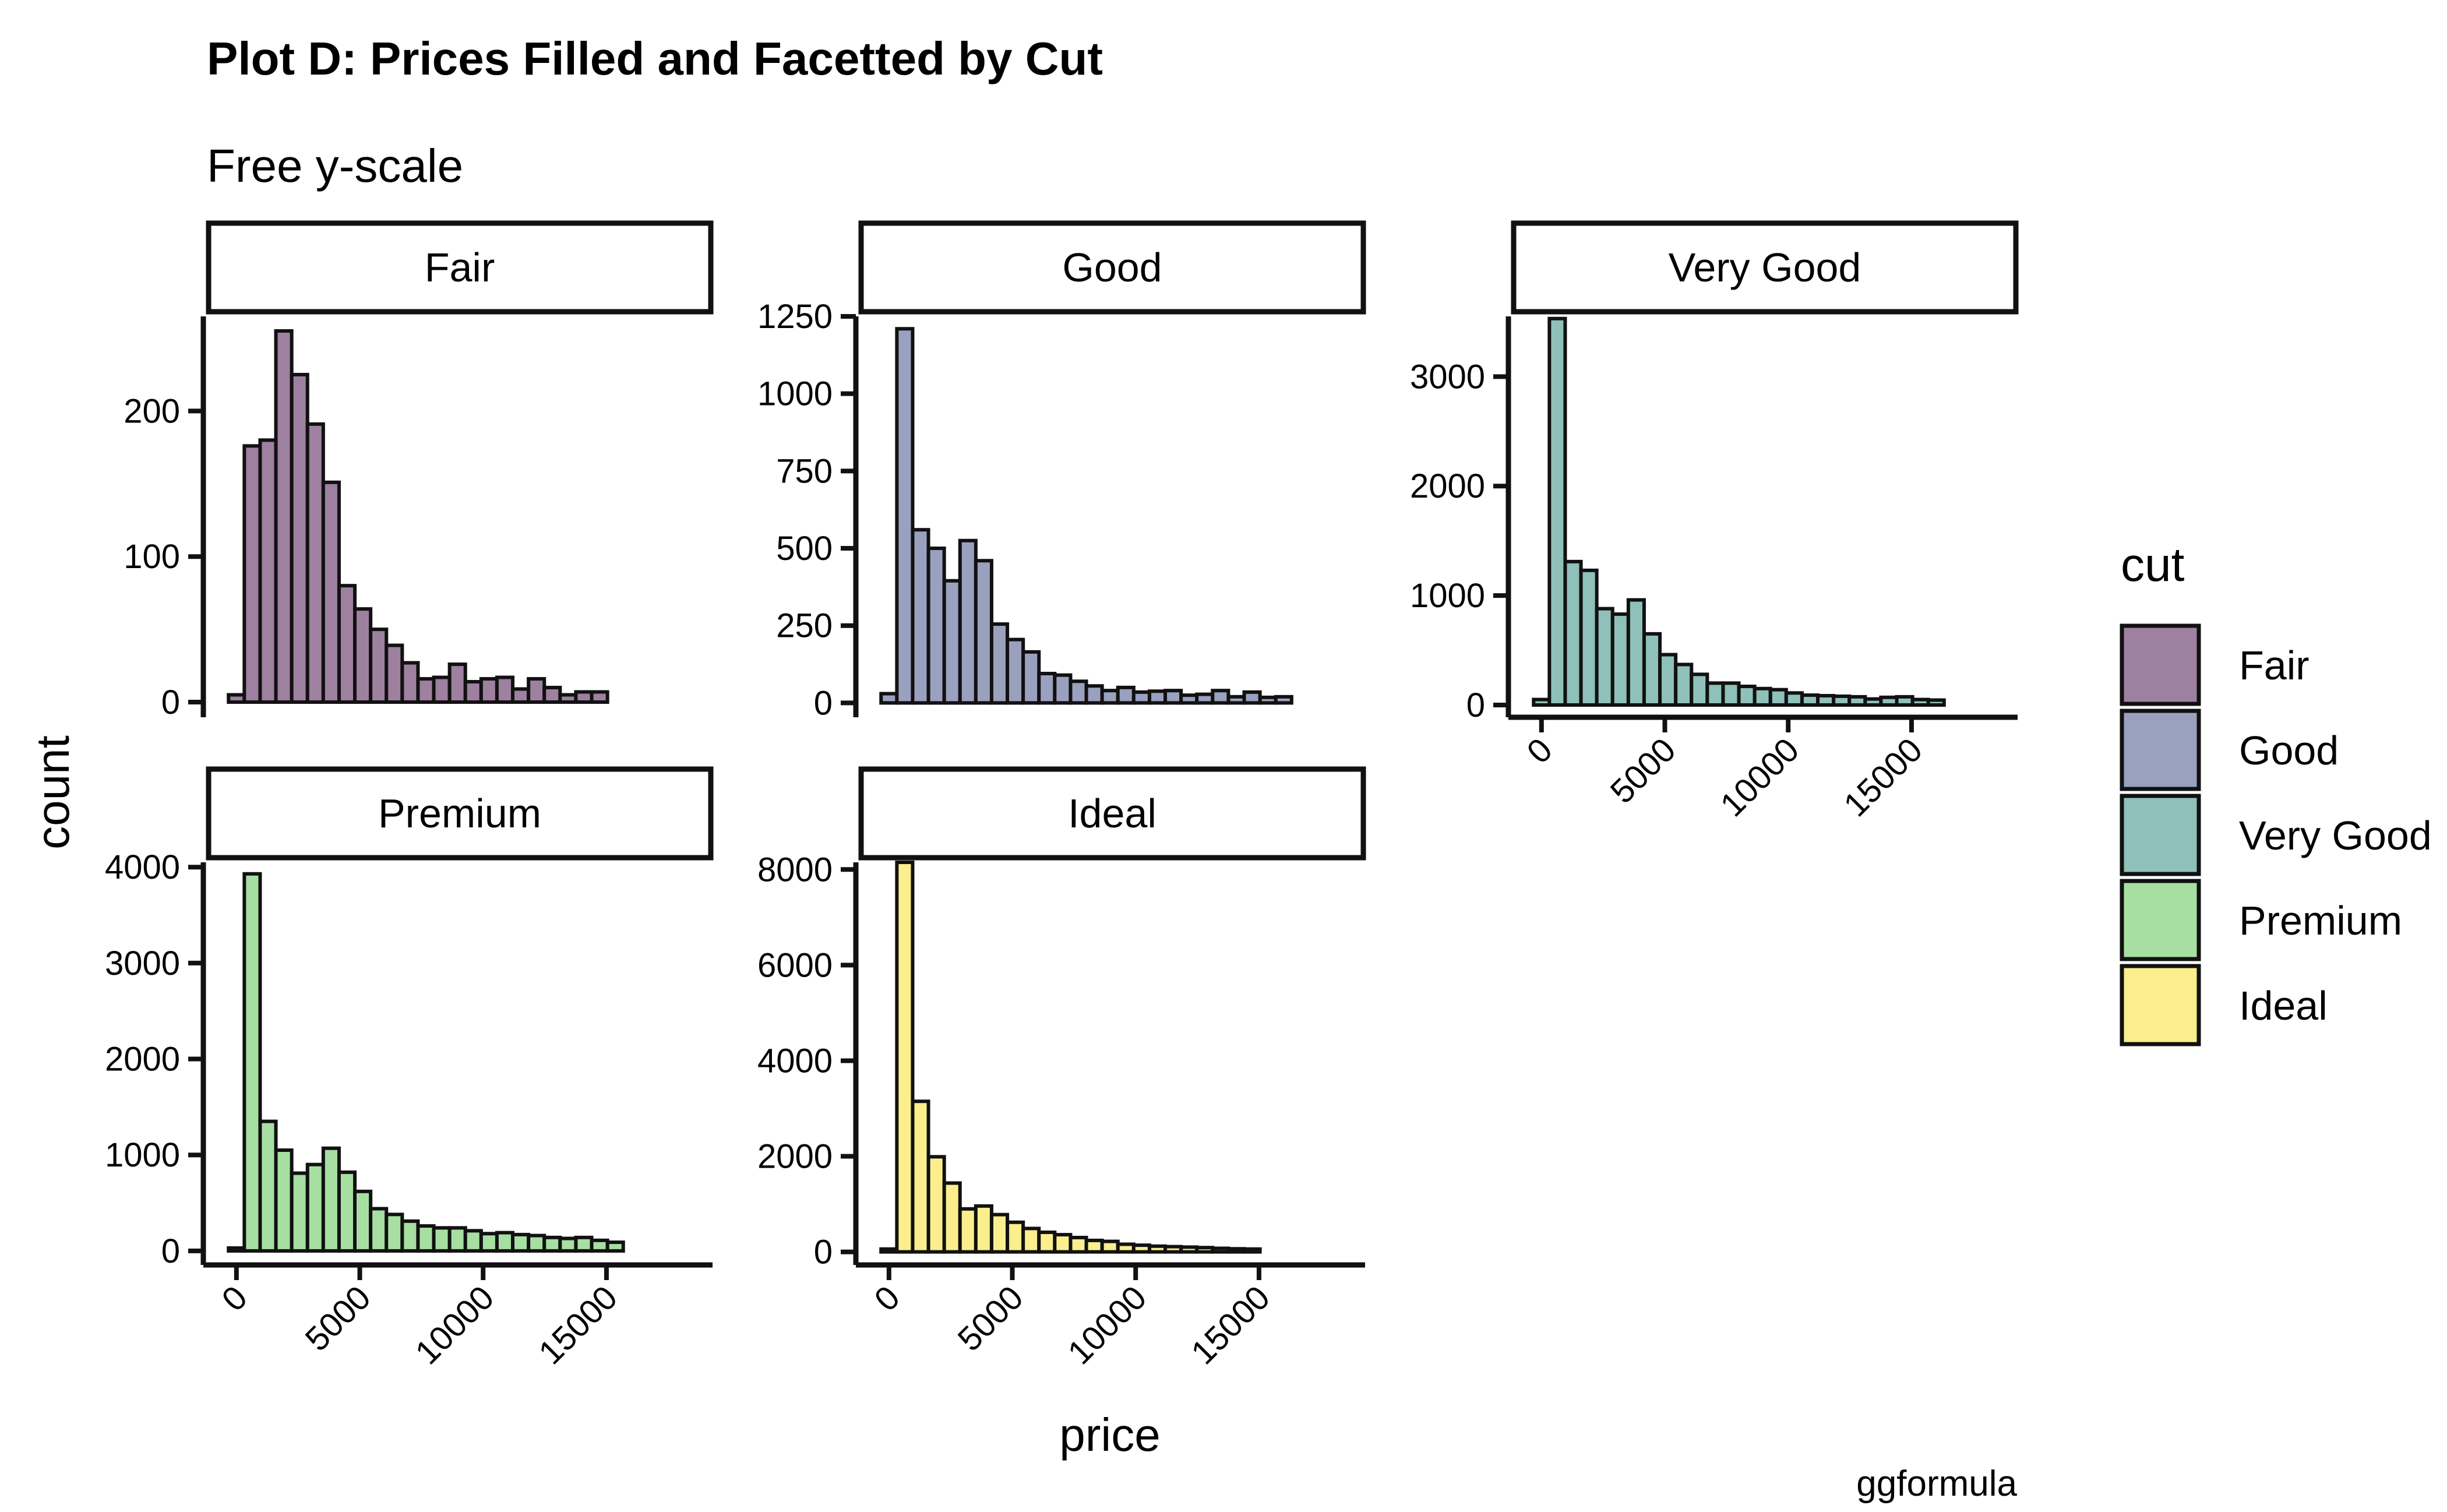 The width and height of the screenshot is (2447, 1512). What do you see at coordinates (795, 317) in the screenshot?
I see `y-tick-label: 1250` at bounding box center [795, 317].